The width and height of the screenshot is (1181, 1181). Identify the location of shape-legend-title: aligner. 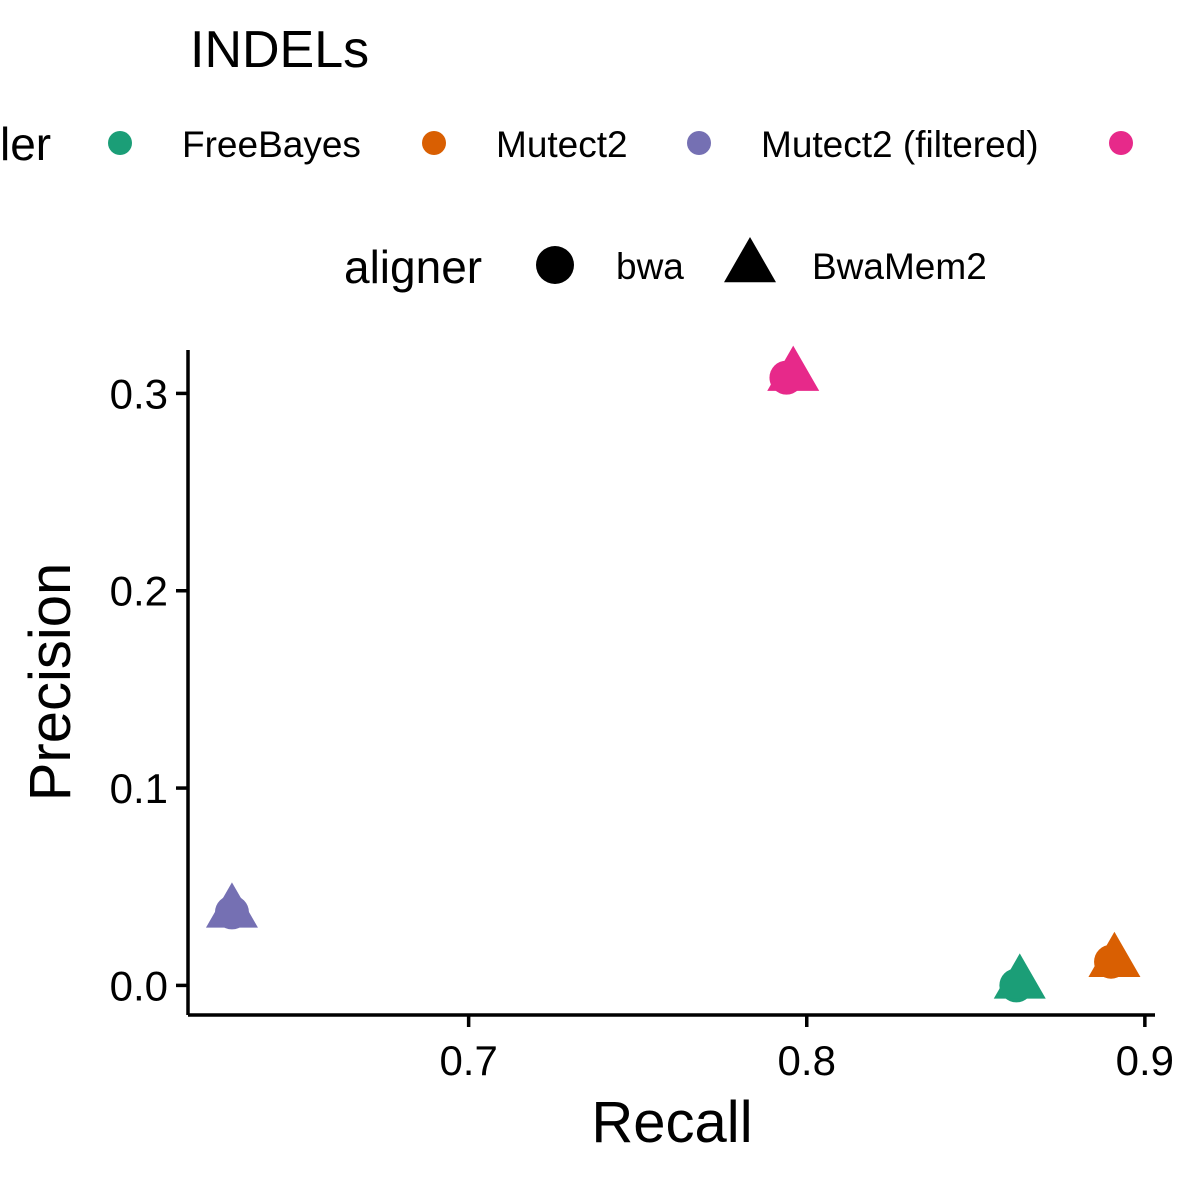
(413, 267).